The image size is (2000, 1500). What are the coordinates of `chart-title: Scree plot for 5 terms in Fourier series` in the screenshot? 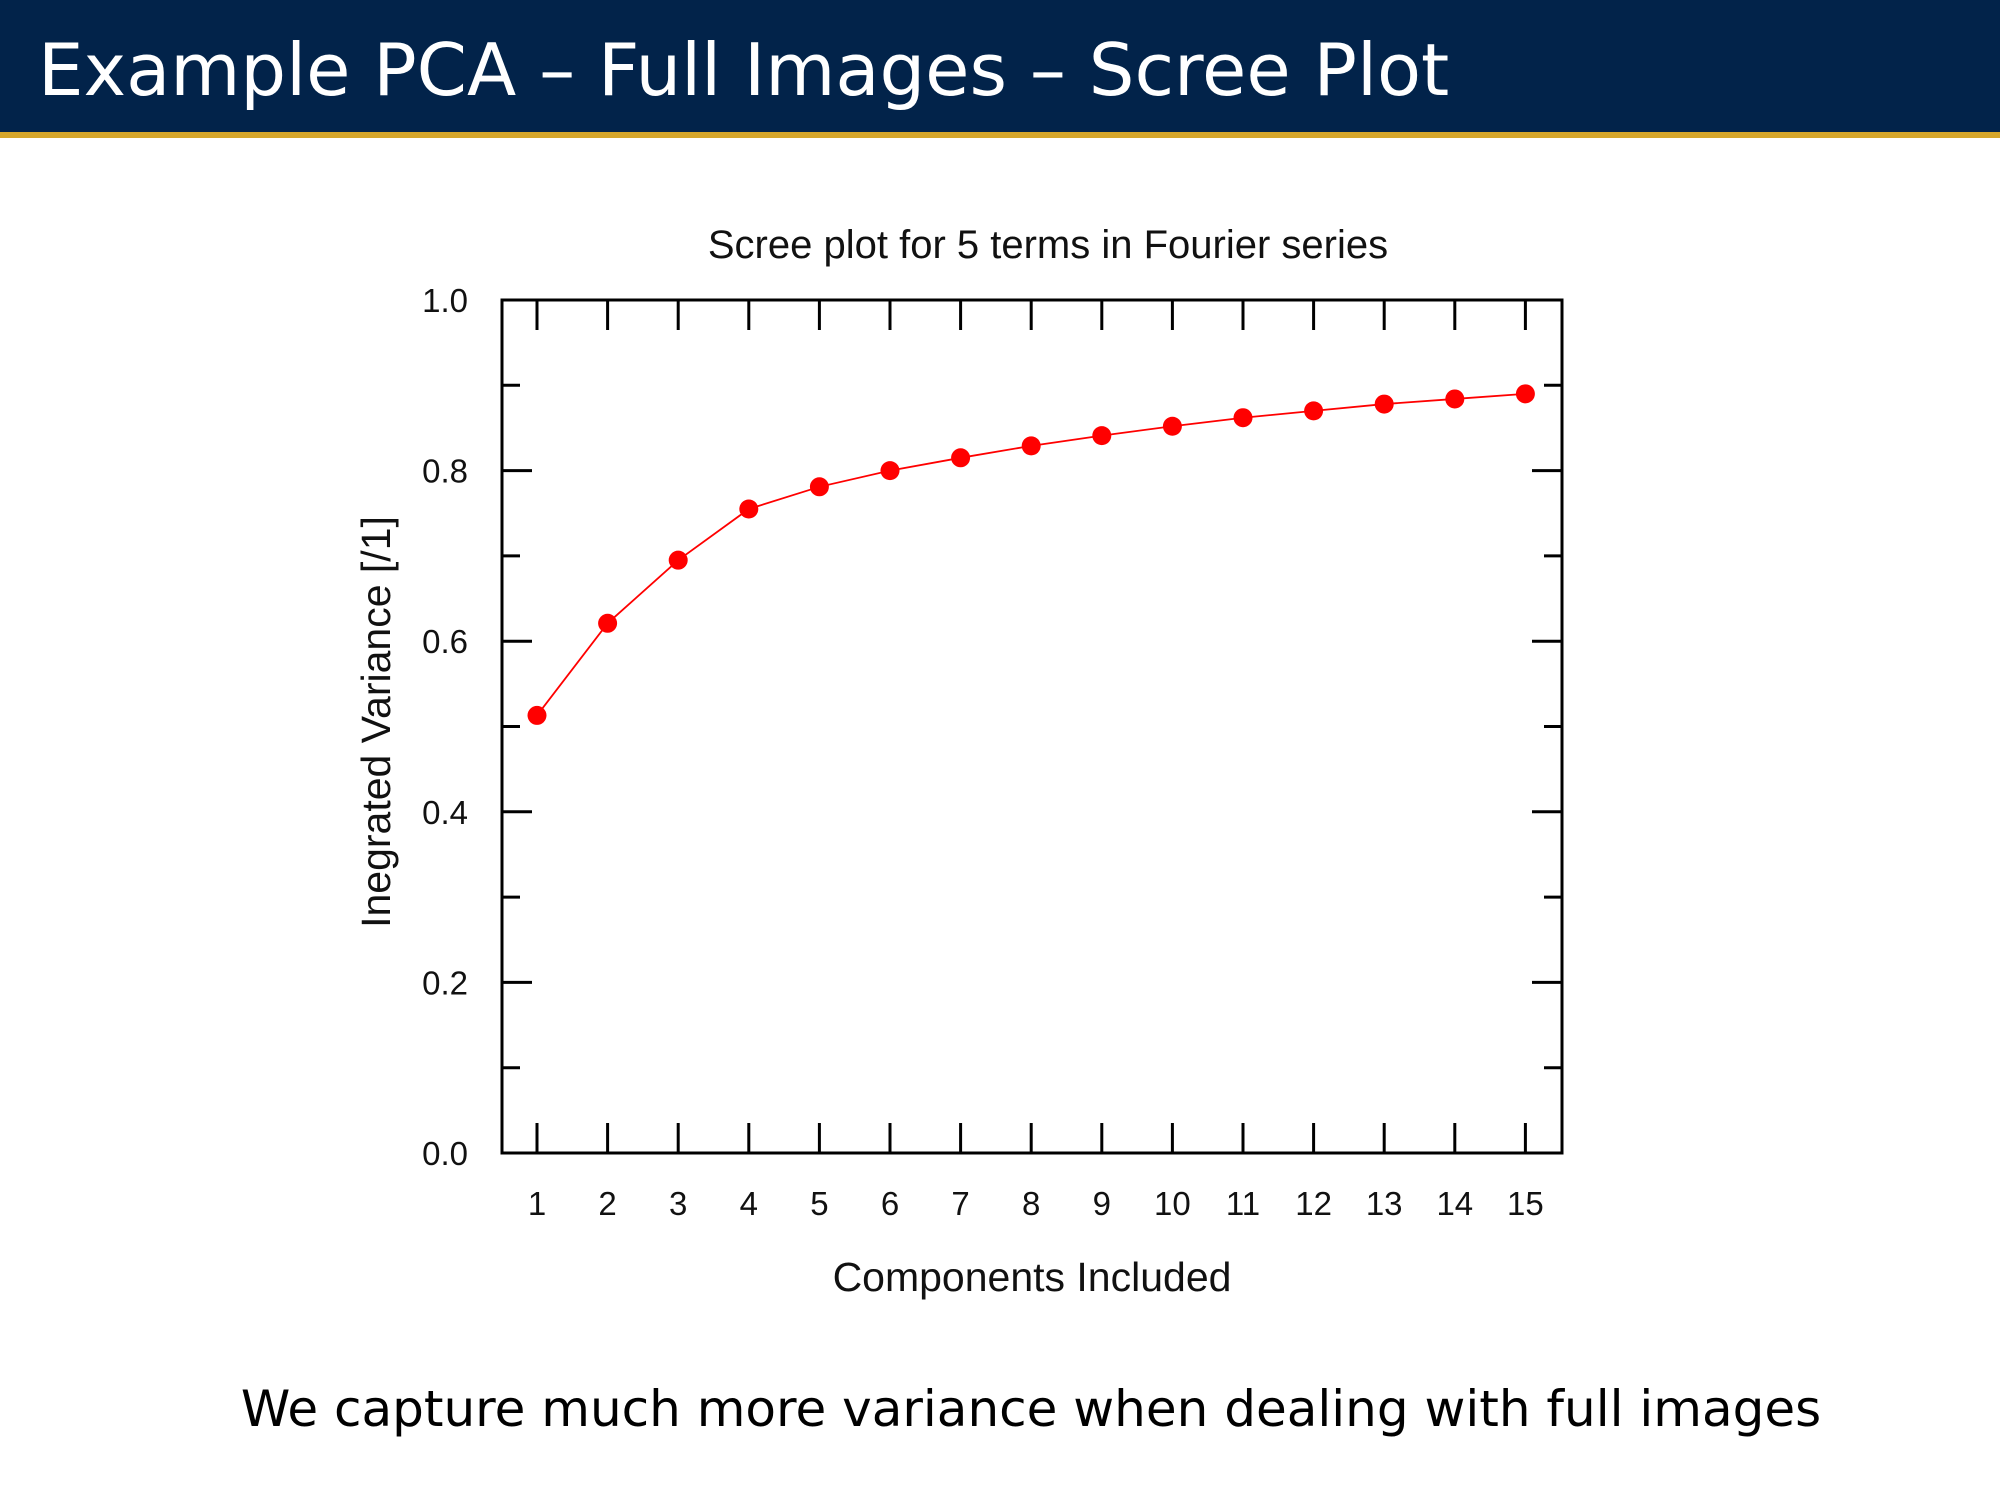 It's located at (1048, 245).